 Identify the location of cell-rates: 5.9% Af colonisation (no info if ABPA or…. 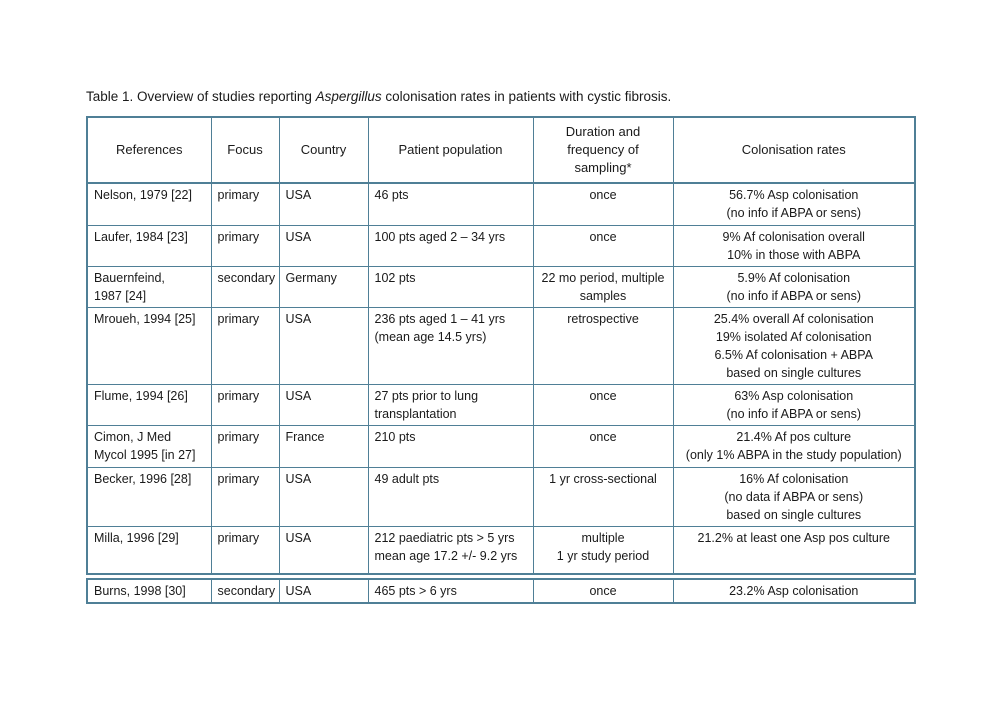
(794, 286).